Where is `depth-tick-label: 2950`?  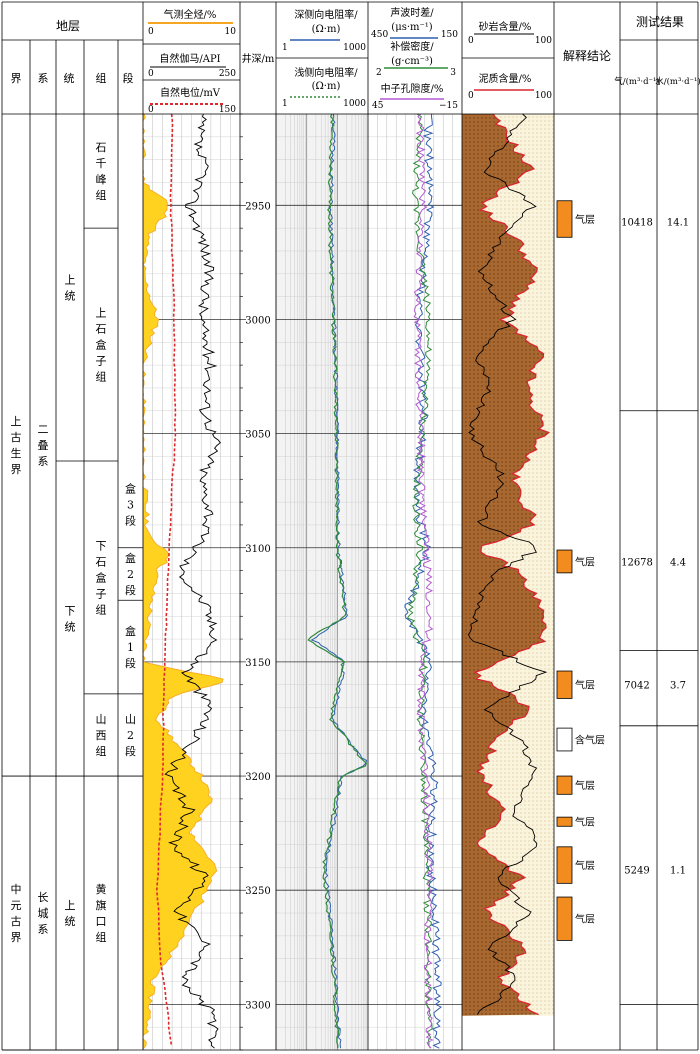 depth-tick-label: 2950 is located at coordinates (257, 206).